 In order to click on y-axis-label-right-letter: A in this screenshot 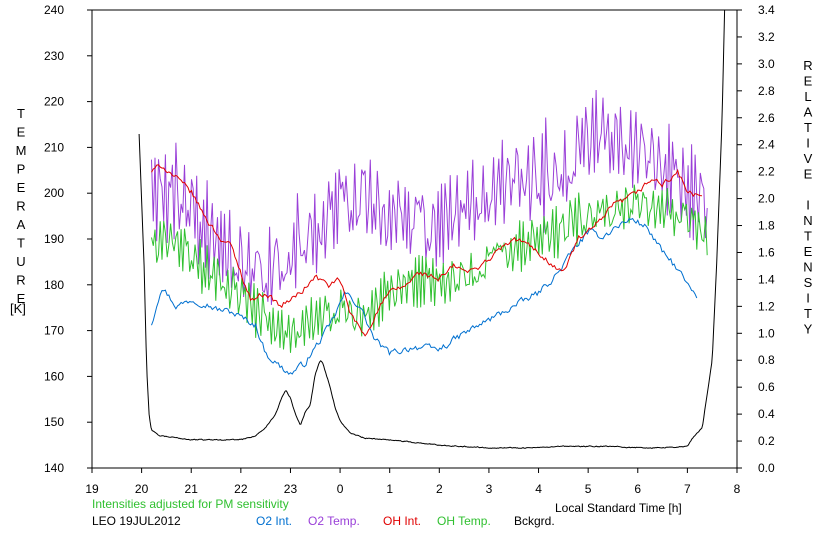, I will do `click(808, 112)`.